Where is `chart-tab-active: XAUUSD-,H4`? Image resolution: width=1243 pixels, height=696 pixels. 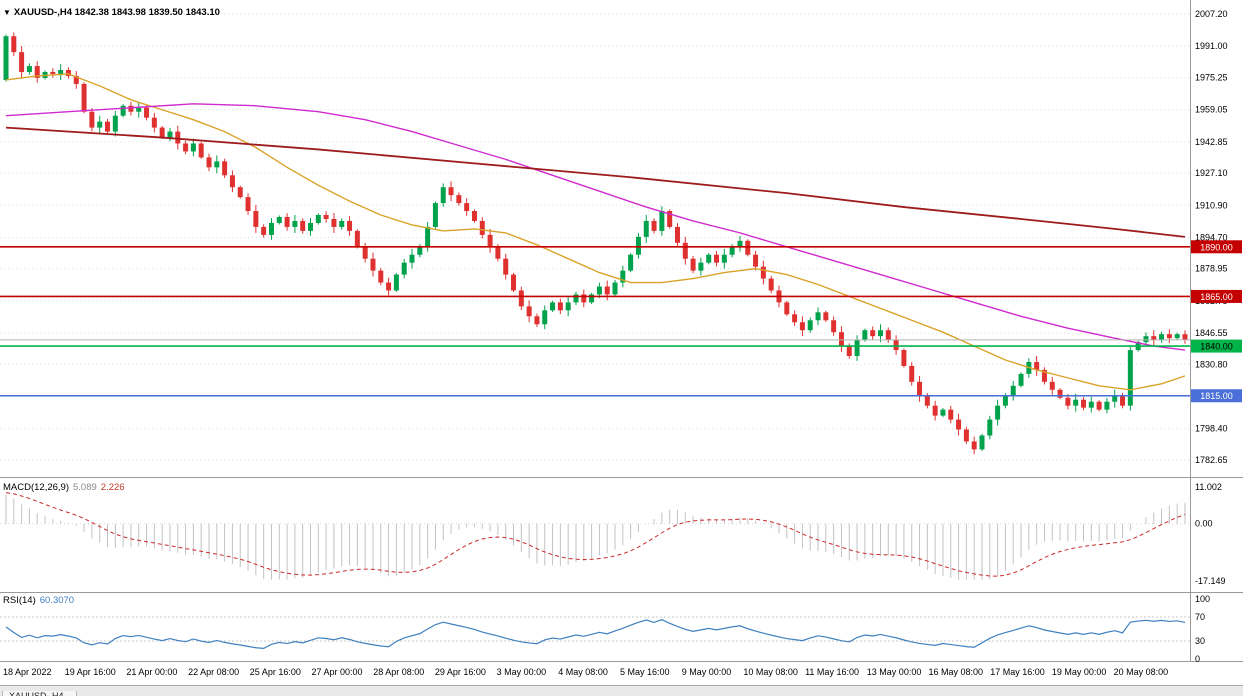 chart-tab-active: XAUUSD-,H4 is located at coordinates (39, 693).